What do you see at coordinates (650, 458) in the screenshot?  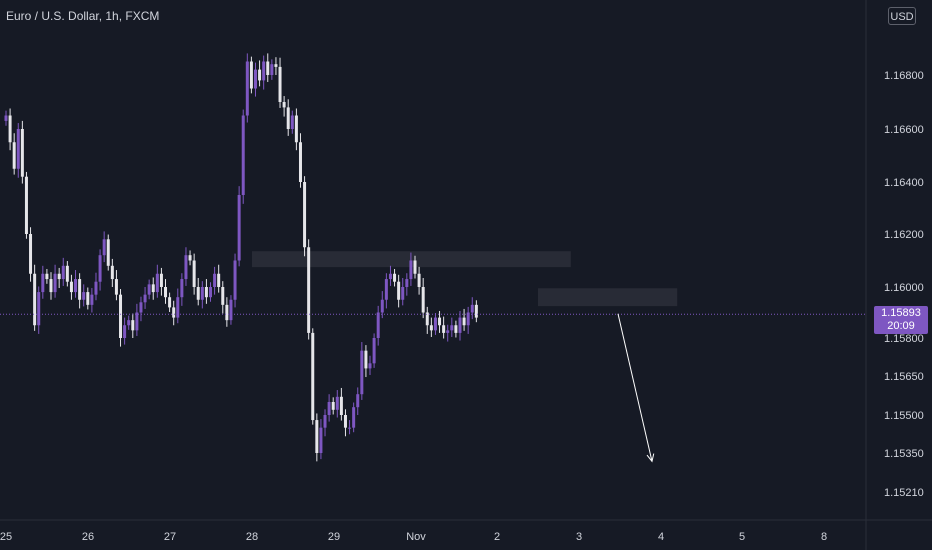 I see `forecast-arrow-head` at bounding box center [650, 458].